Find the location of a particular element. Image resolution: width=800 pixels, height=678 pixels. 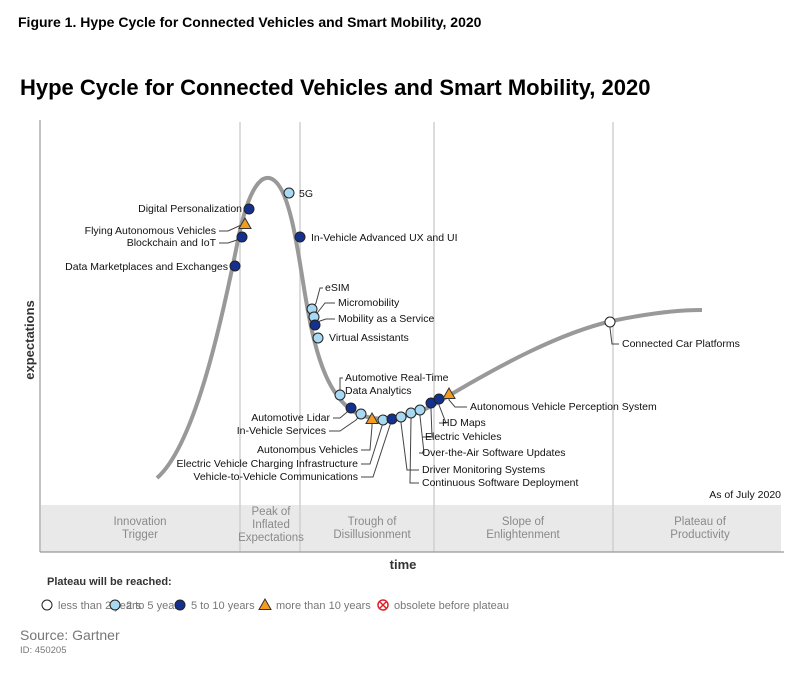

legend-item: obsolete before plateau is located at coordinates (443, 605).